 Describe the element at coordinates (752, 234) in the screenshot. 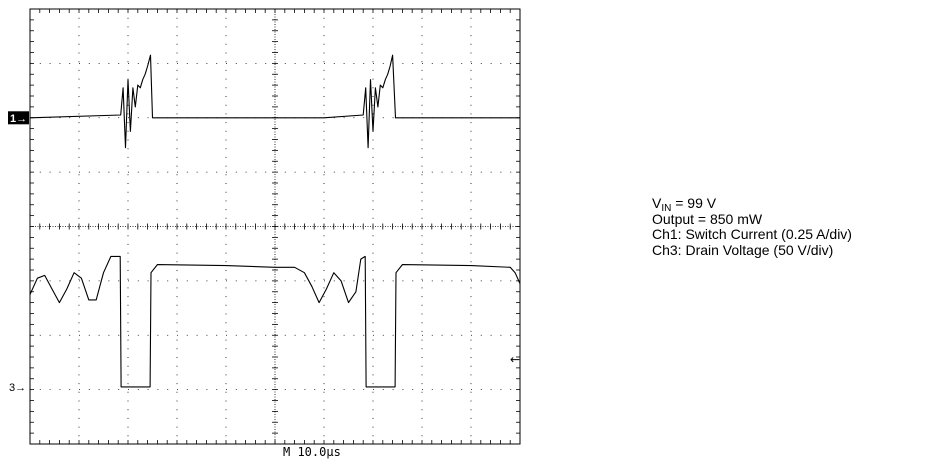

I see `ch1-note: Ch1: Switch Current (0.25 A/div)` at that location.